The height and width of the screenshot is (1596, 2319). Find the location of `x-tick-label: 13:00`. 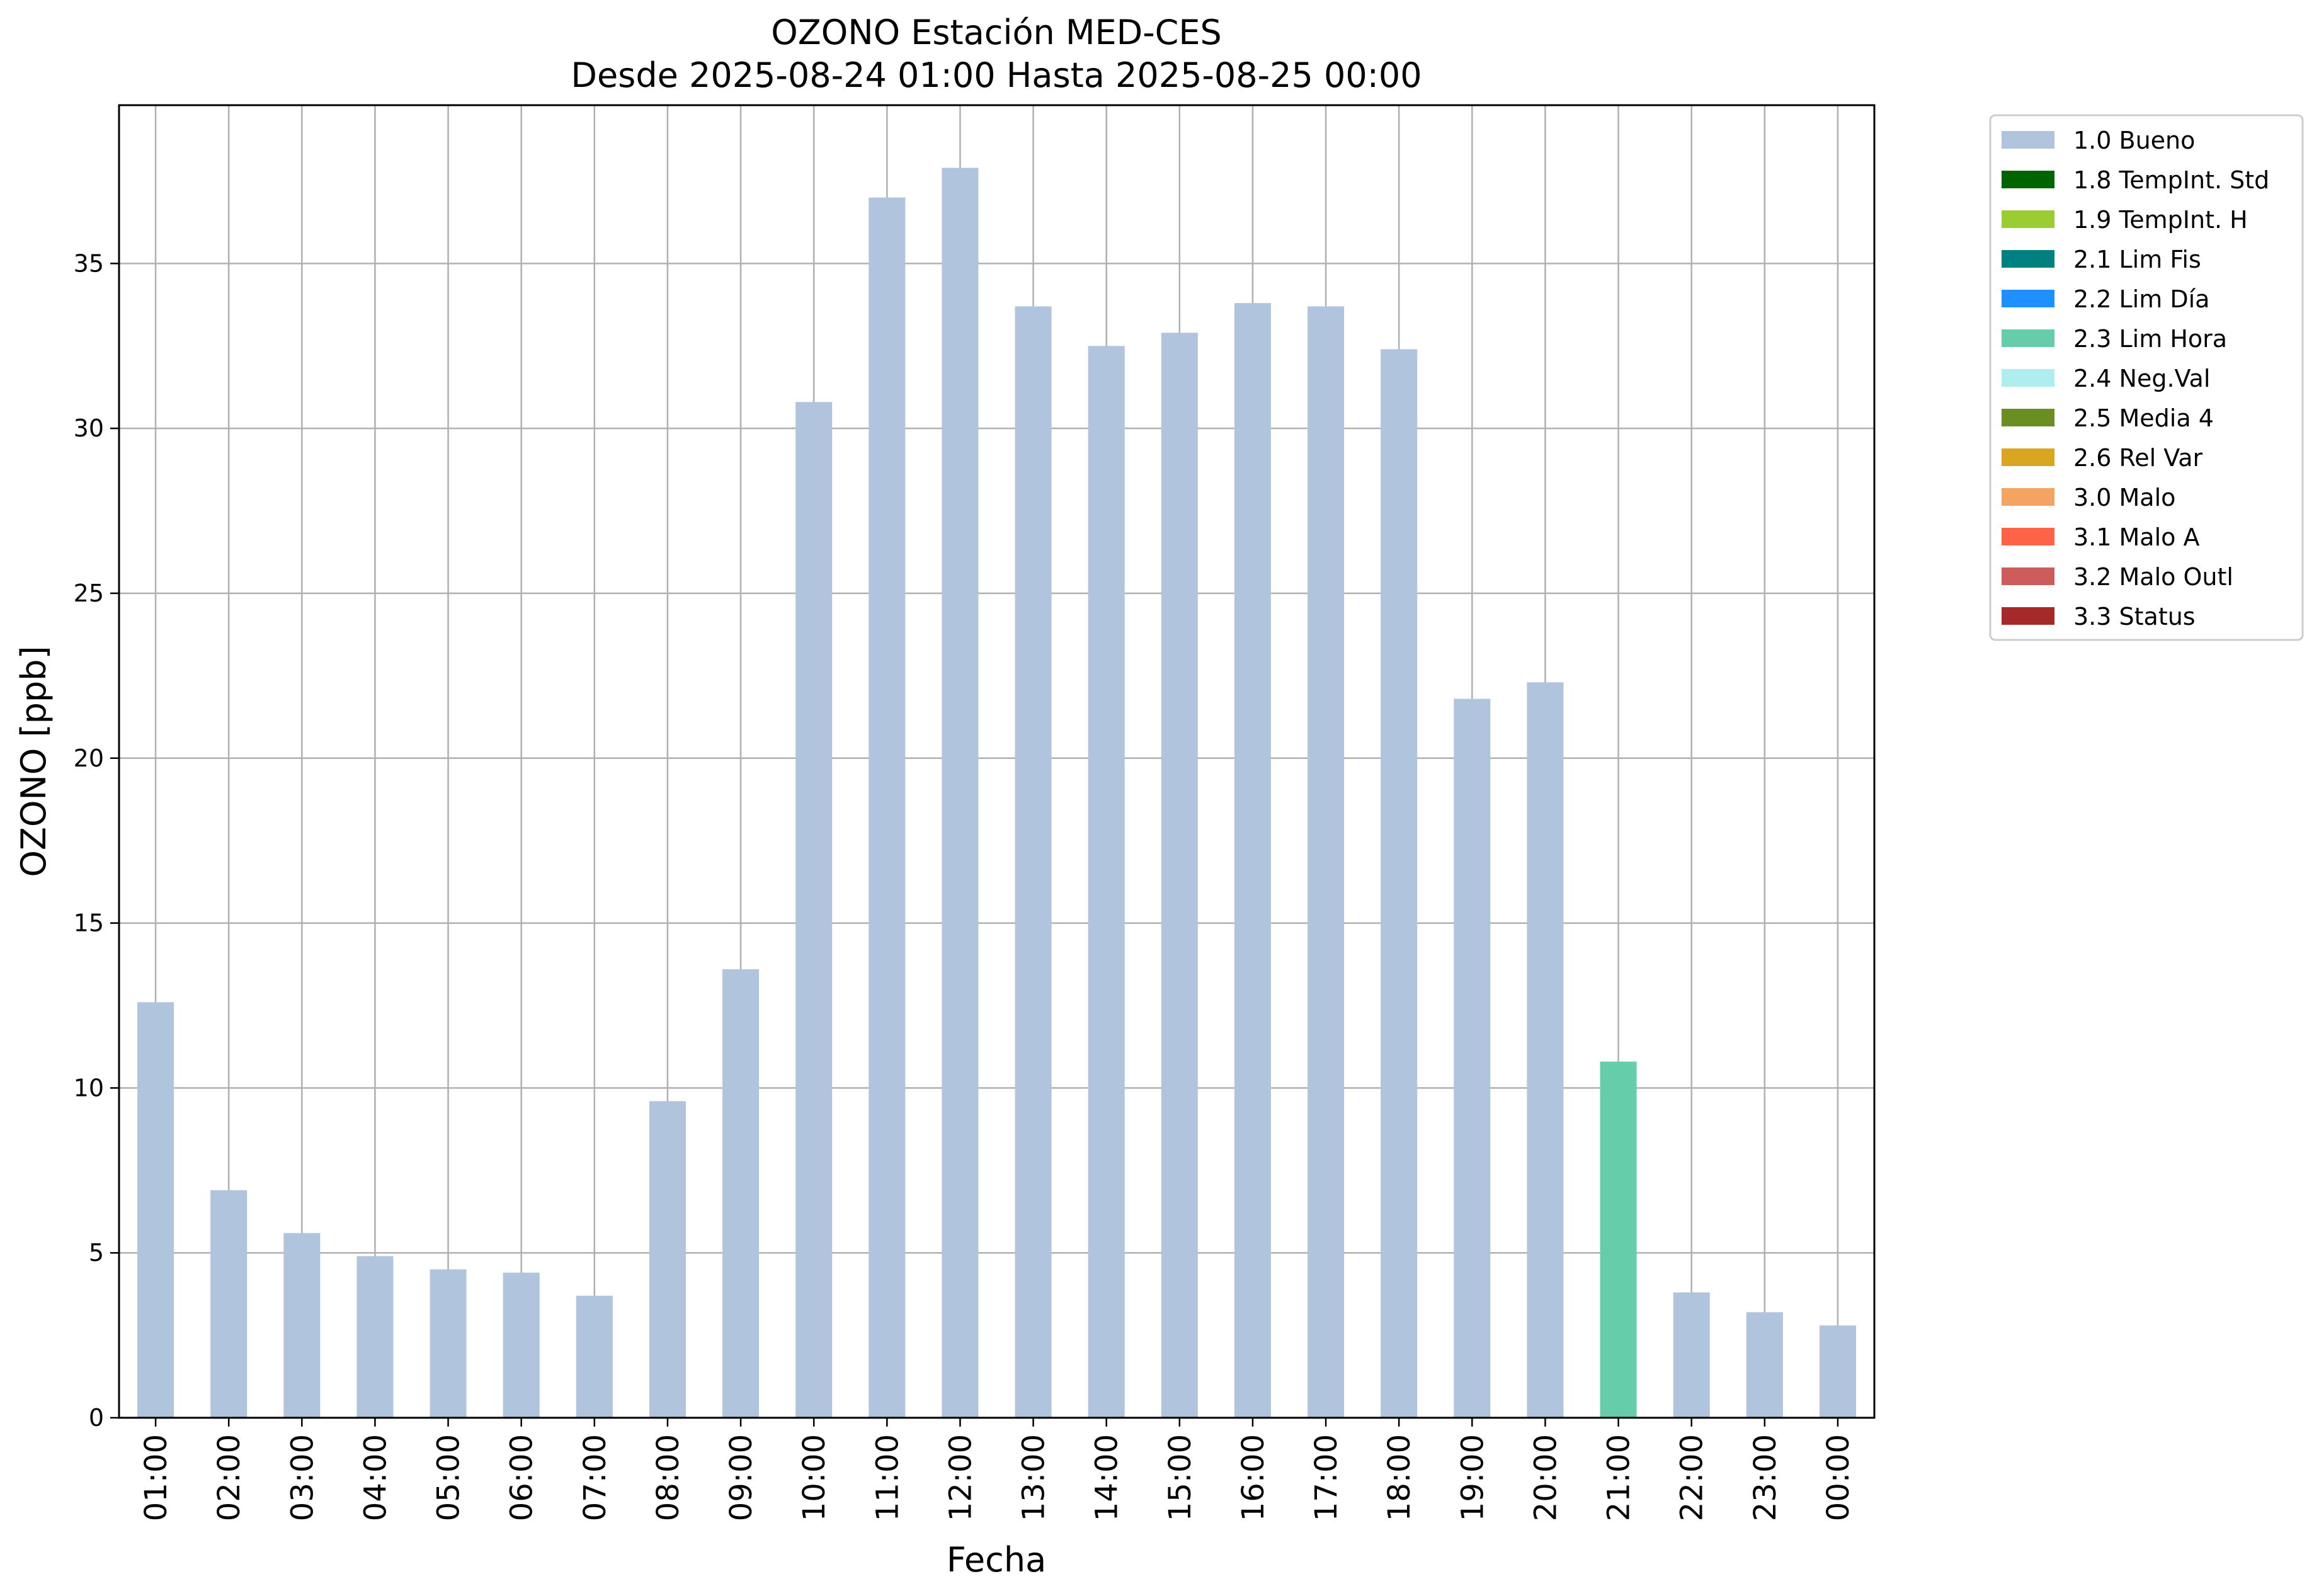

x-tick-label: 13:00 is located at coordinates (1034, 1477).